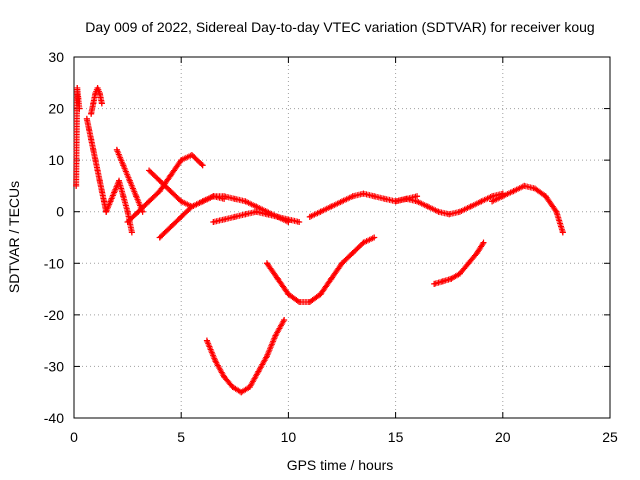 The image size is (640, 480). Describe the element at coordinates (56, 57) in the screenshot. I see `y-tick-label: 30` at that location.